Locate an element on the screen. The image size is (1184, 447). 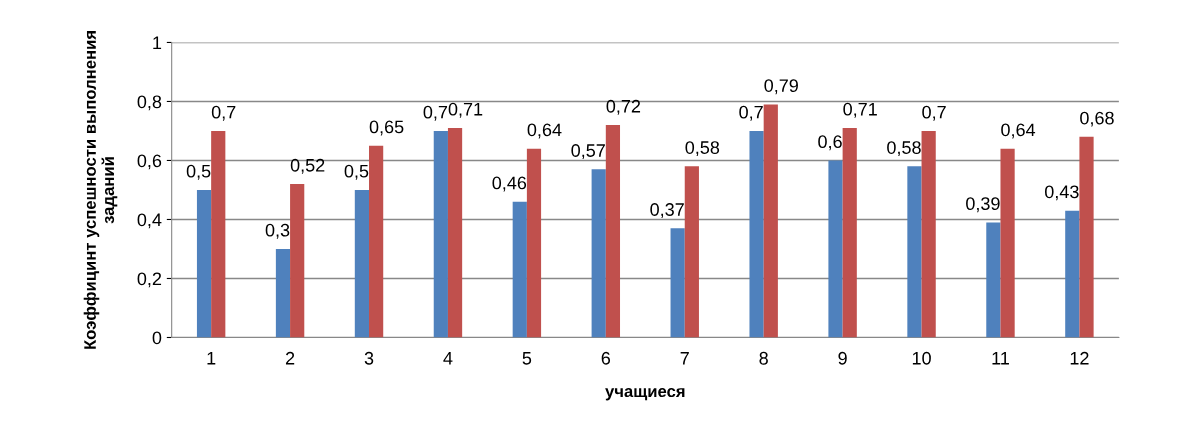
data-label: 0,65 is located at coordinates (386, 128).